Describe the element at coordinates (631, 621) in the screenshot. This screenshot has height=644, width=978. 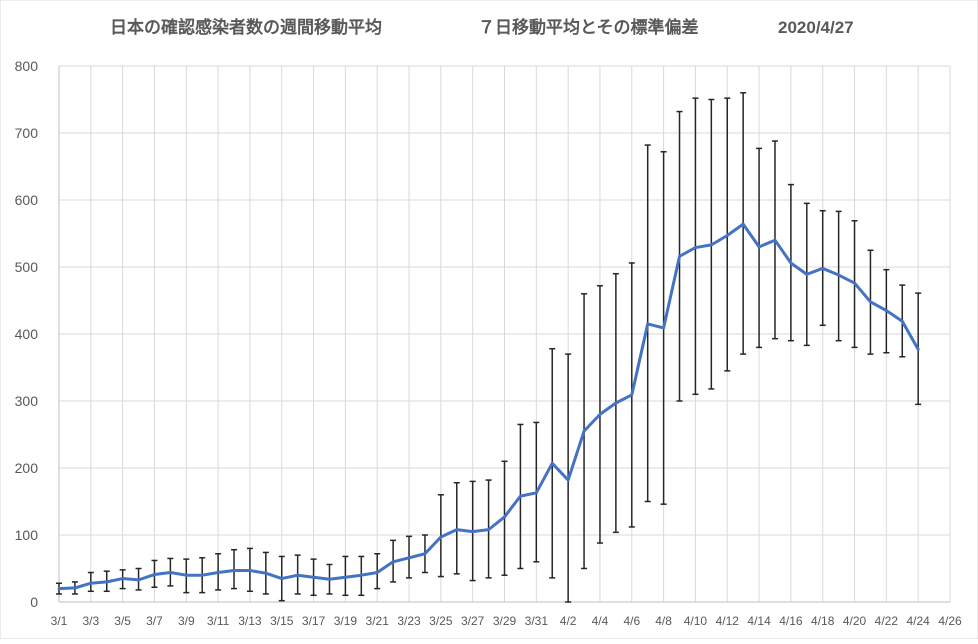
I see `x-tick-label: 4/6` at that location.